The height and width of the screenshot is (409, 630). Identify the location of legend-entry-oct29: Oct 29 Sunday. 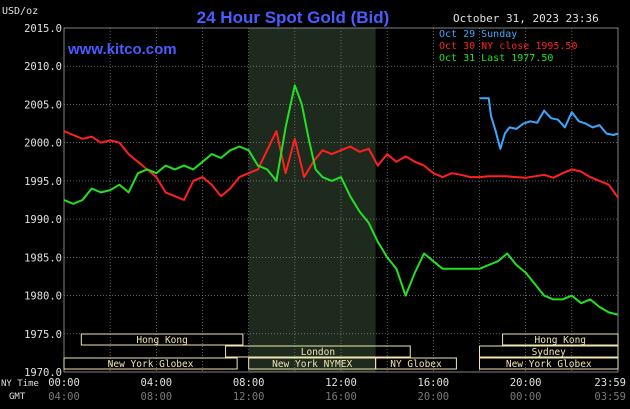
(478, 34).